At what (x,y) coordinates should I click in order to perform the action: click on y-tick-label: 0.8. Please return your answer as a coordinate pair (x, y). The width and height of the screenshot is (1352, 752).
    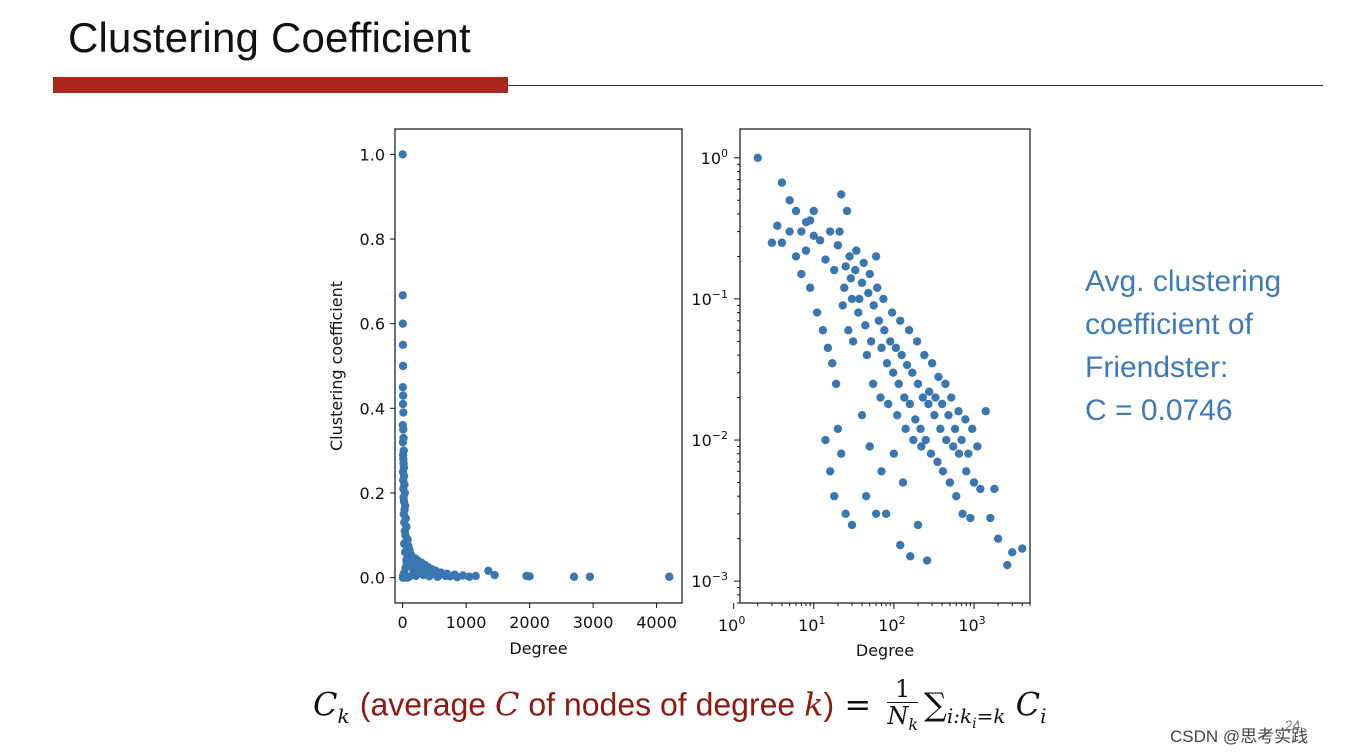
    Looking at the image, I should click on (372, 239).